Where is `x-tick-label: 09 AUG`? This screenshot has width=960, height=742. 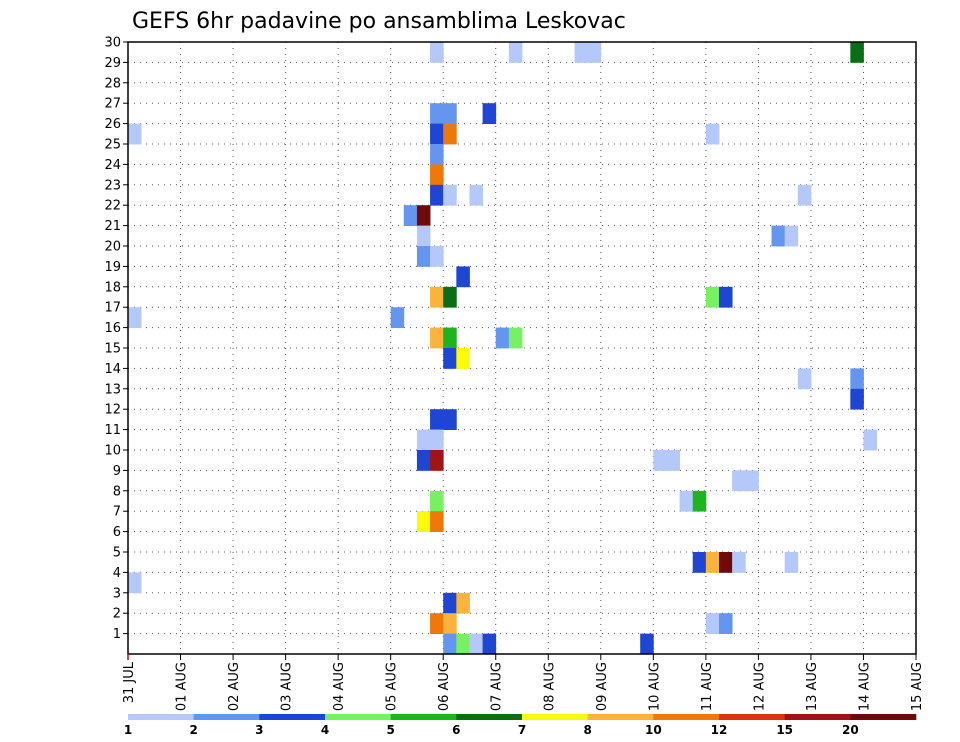 x-tick-label: 09 AUG is located at coordinates (602, 686).